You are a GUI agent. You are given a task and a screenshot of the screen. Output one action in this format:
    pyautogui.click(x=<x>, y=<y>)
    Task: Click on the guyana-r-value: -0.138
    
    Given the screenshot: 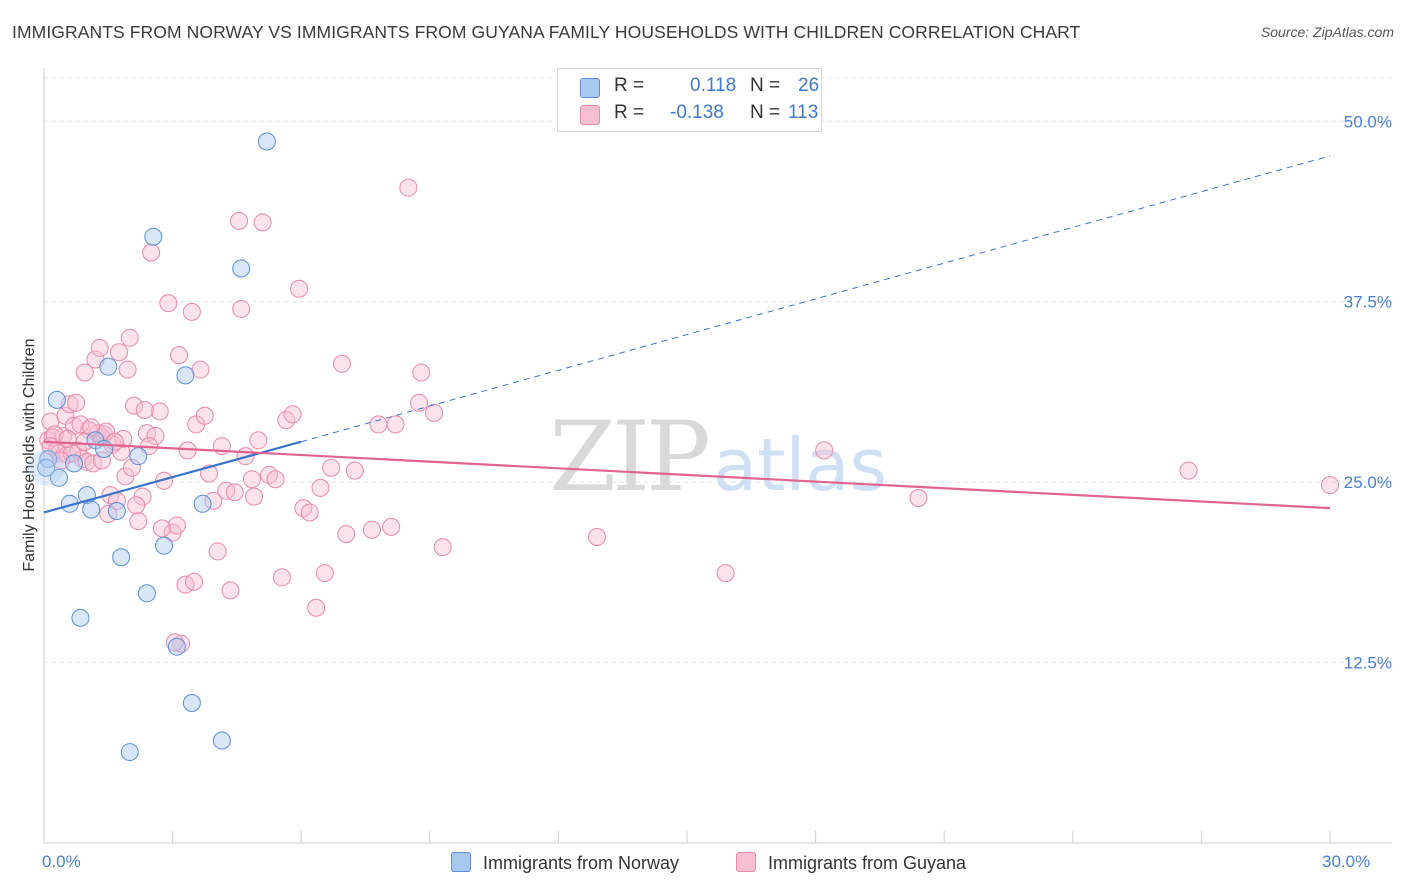 What is the action you would take?
    pyautogui.click(x=697, y=112)
    